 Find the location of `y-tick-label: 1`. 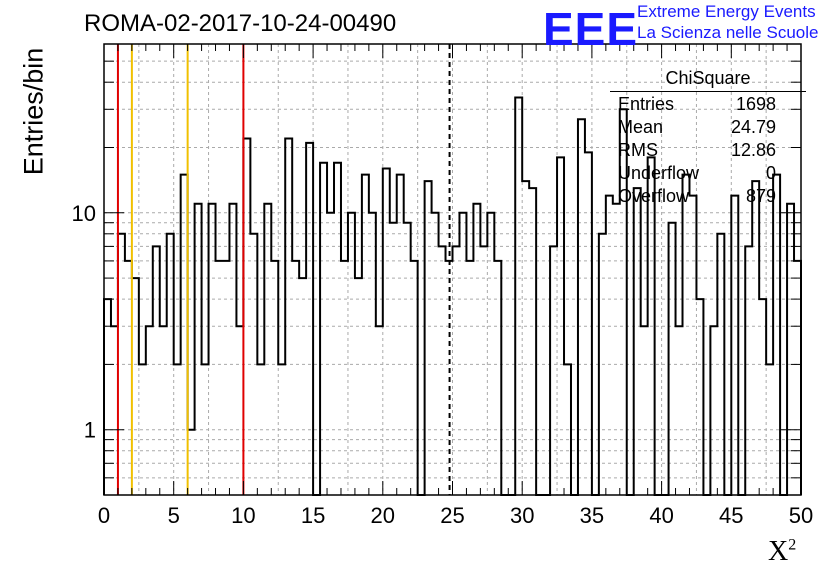

y-tick-label: 1 is located at coordinates (90, 430).